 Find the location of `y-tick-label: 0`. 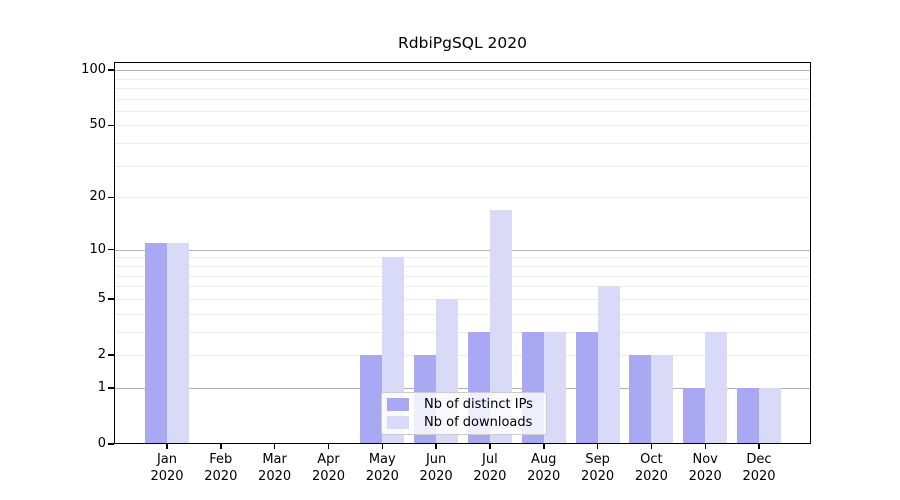

y-tick-label: 0 is located at coordinates (101, 443).